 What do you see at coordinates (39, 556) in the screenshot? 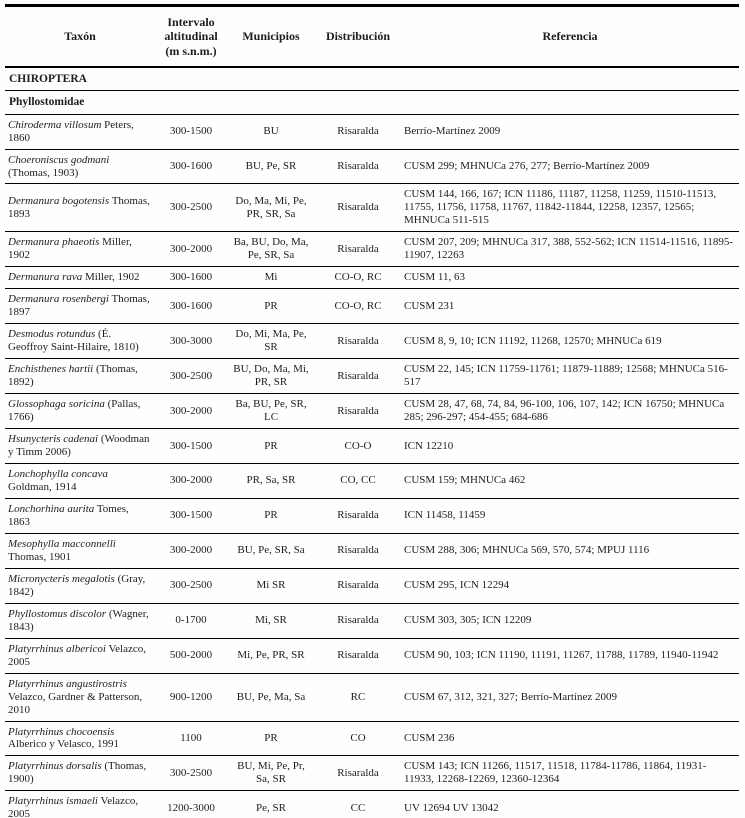
I see `taxon-authority: Thomas, 1901` at bounding box center [39, 556].